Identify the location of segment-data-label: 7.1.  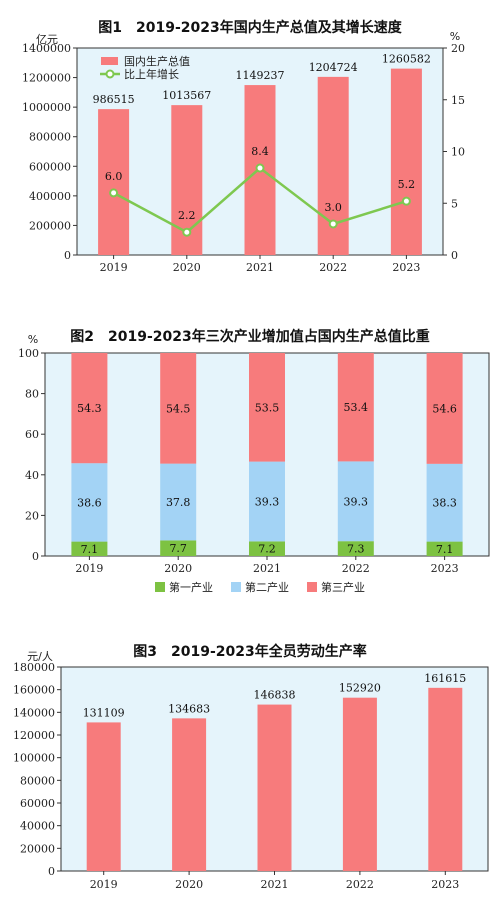
(445, 549).